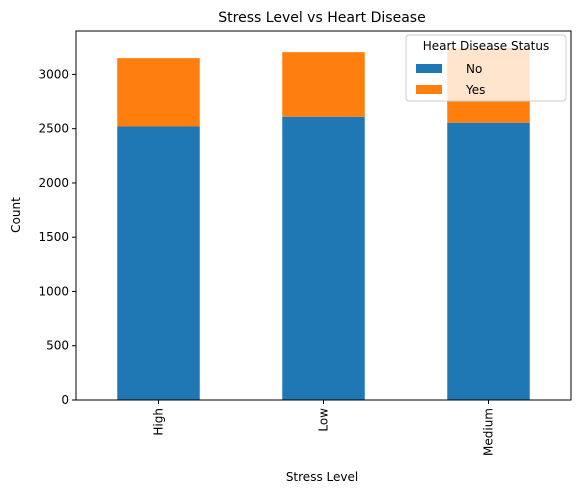  I want to click on y-tick-label: 0, so click(65, 400).